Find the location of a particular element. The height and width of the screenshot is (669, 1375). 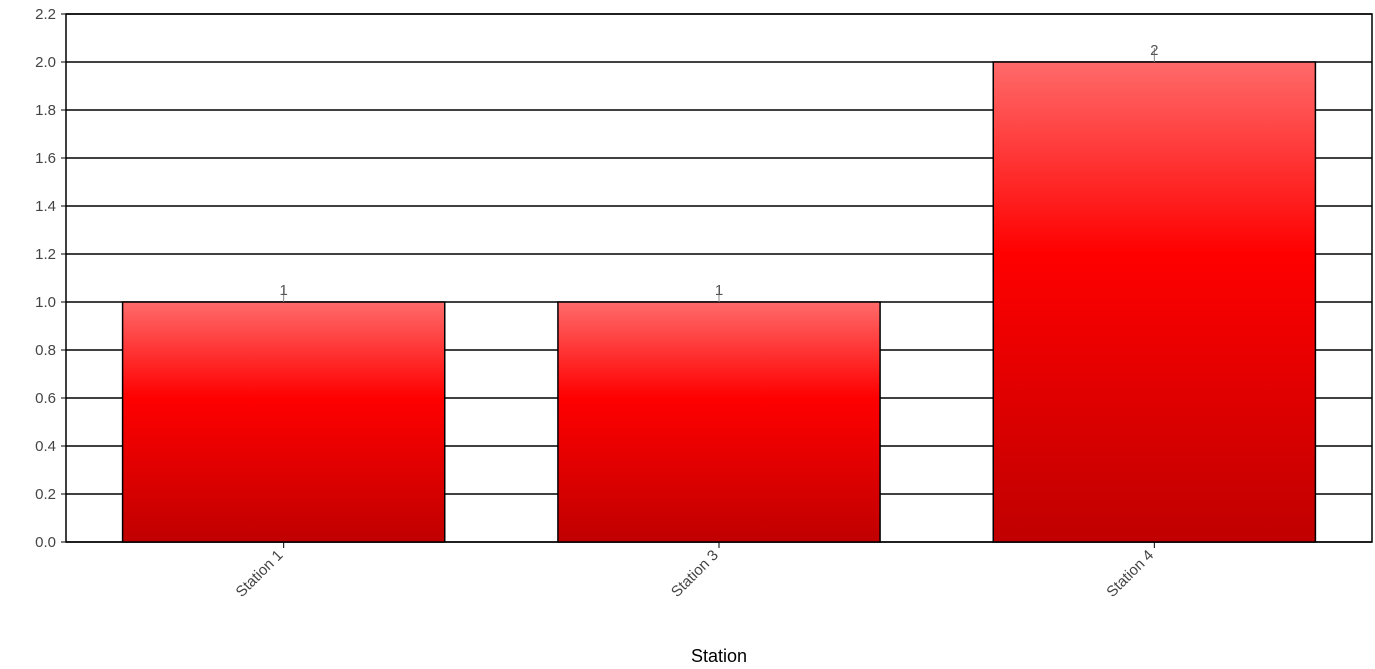

y-tick-label: 1.2 is located at coordinates (45, 254).